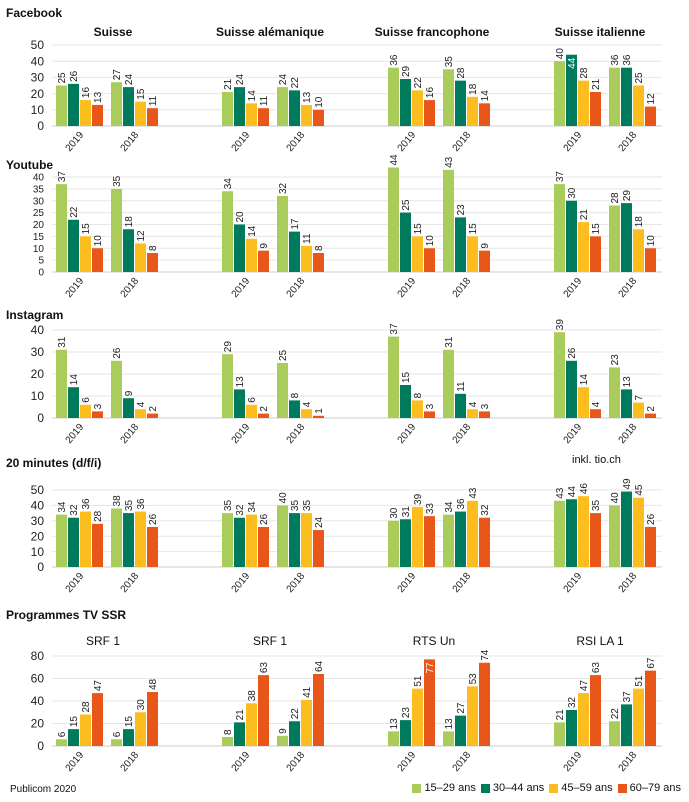 Image resolution: width=689 pixels, height=802 pixels. Describe the element at coordinates (560, 325) in the screenshot. I see `data-label: 39` at that location.